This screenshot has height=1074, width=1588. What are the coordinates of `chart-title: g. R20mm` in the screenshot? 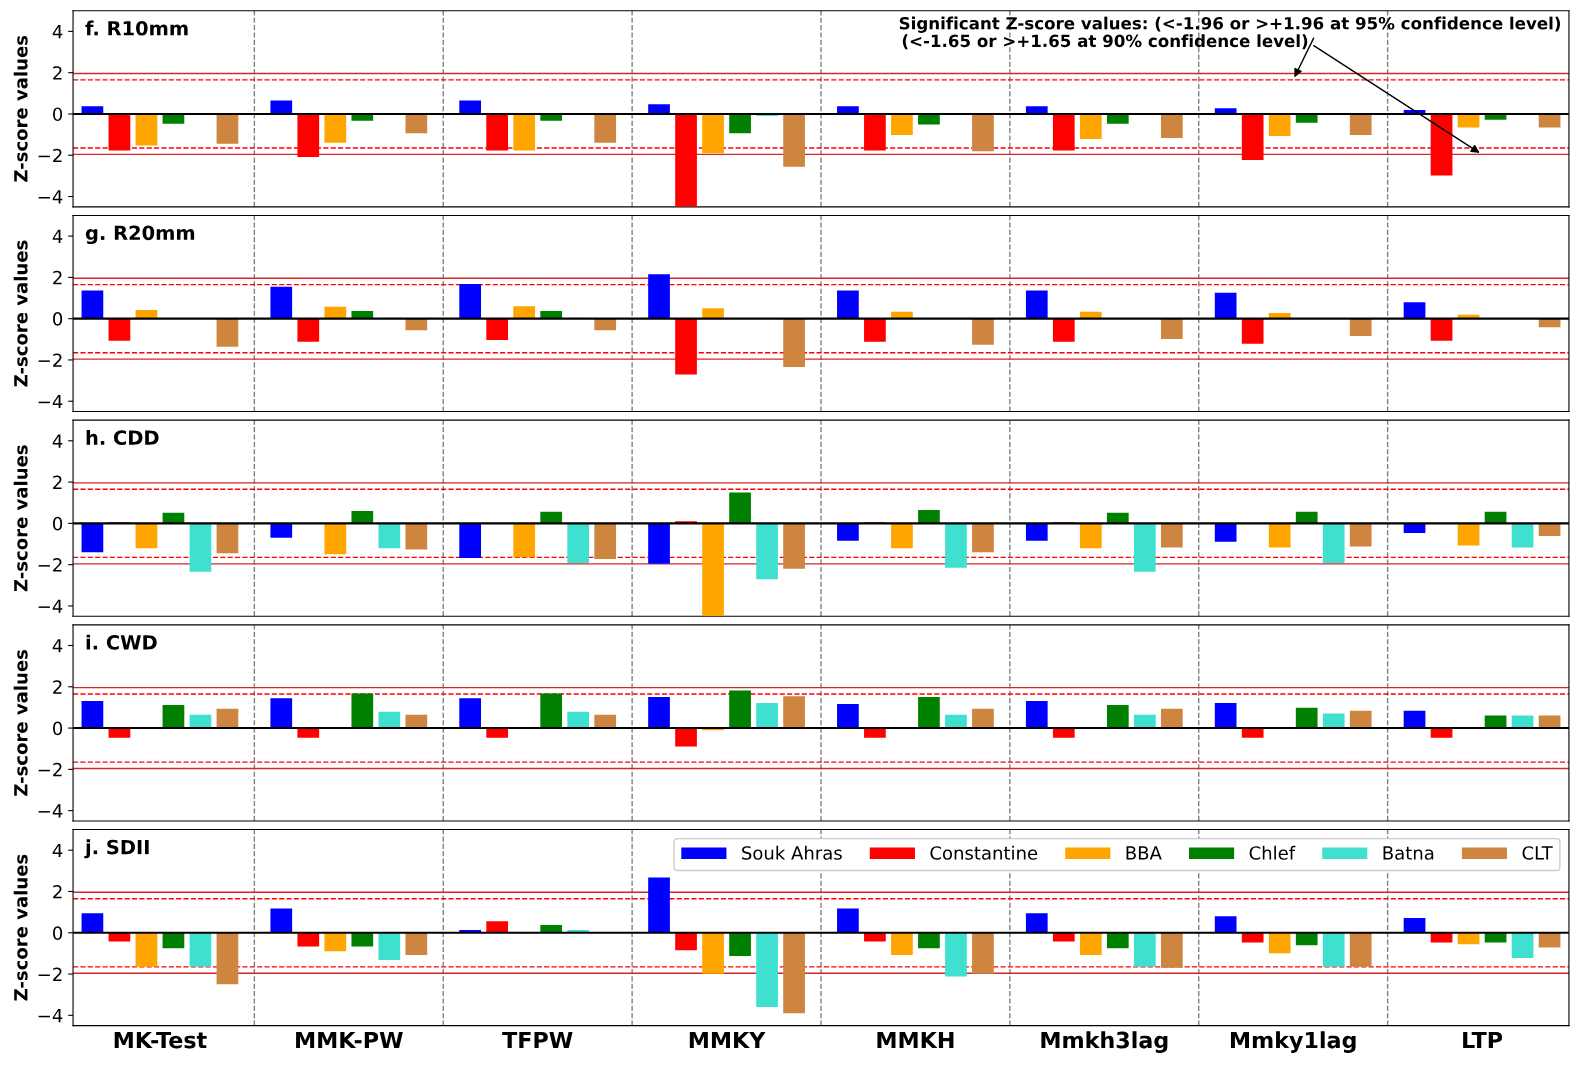 It's located at (140, 235).